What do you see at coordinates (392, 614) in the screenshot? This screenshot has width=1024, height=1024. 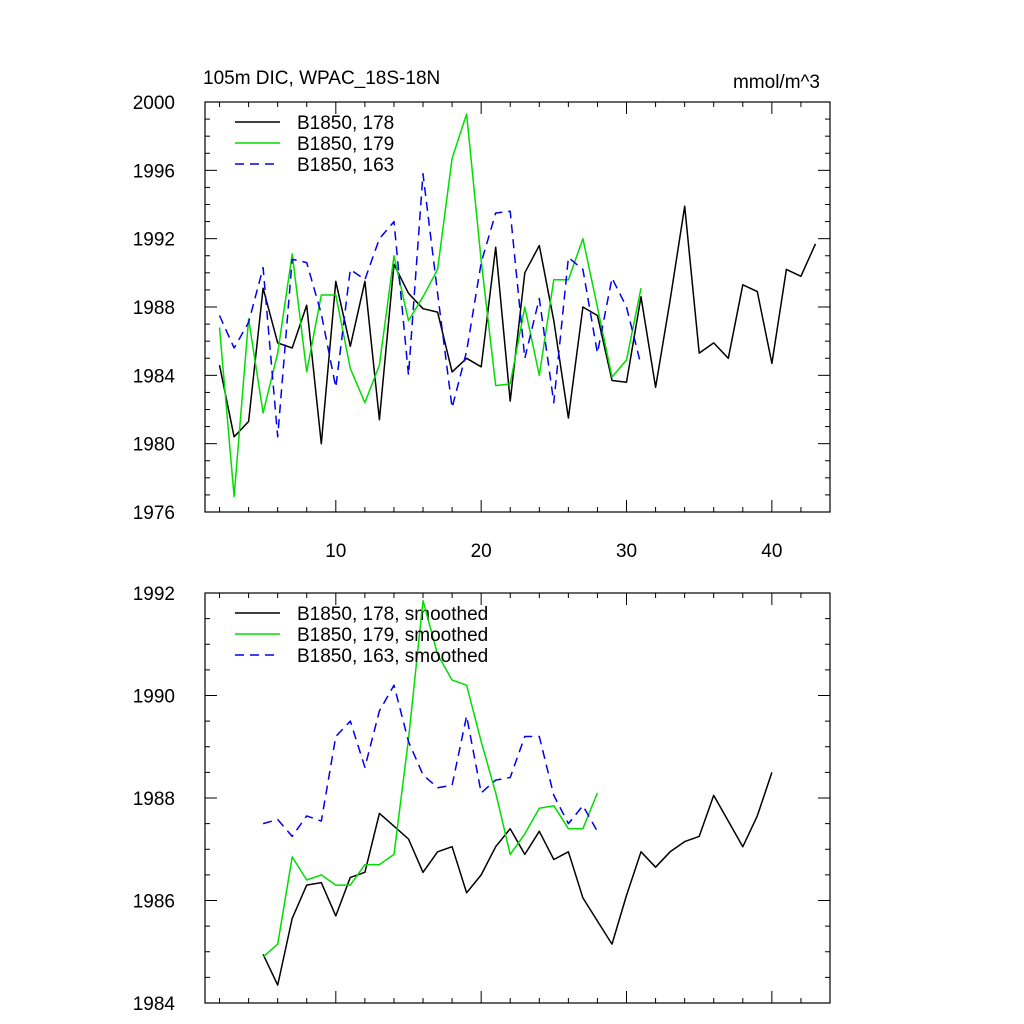 I see `legend-label-1: B1850, 178, smoothed` at bounding box center [392, 614].